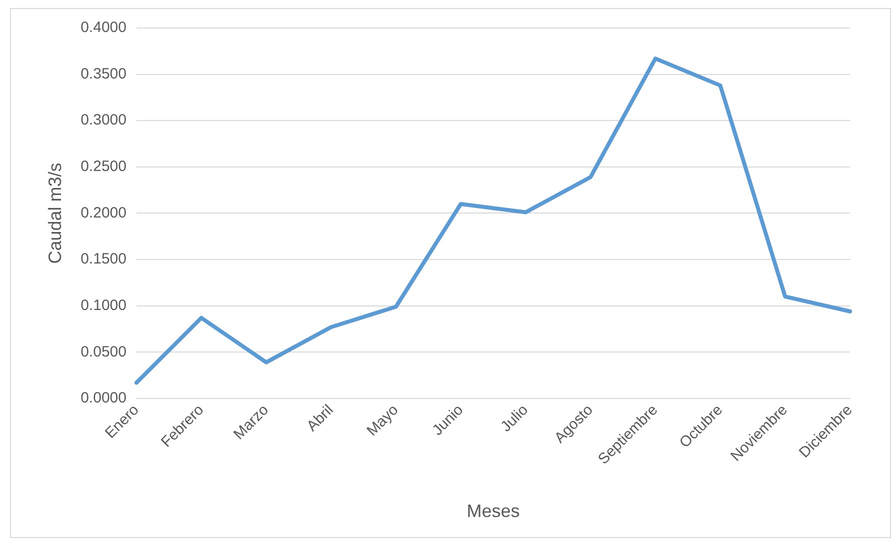 The height and width of the screenshot is (540, 893). I want to click on y-tick-label: 0.0000, so click(103, 398).